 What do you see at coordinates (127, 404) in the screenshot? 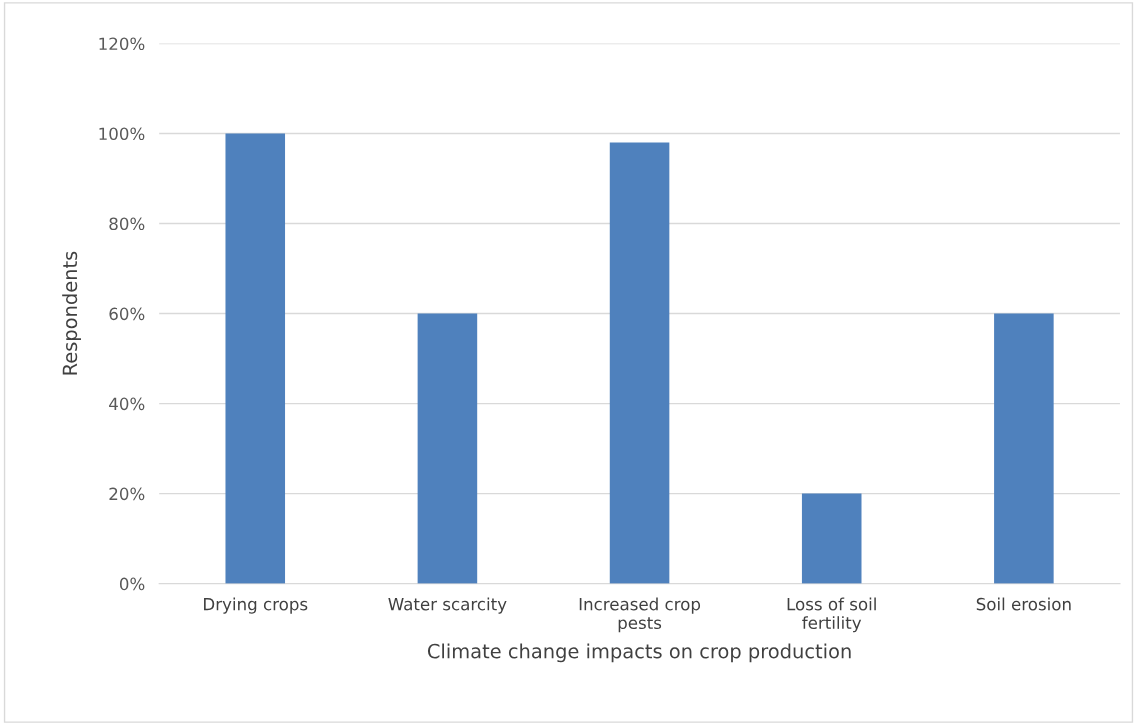
I see `y-tick-label: 40%` at bounding box center [127, 404].